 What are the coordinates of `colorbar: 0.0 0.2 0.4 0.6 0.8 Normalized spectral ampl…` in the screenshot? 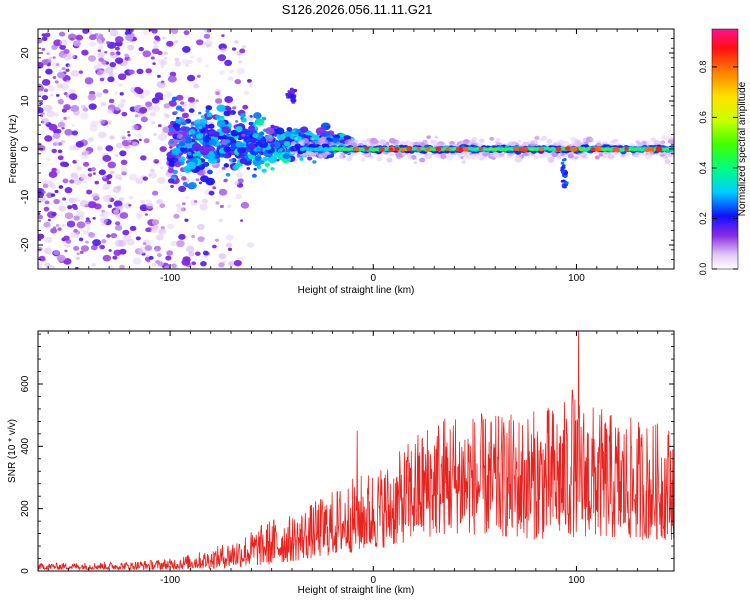 It's located at (723, 151).